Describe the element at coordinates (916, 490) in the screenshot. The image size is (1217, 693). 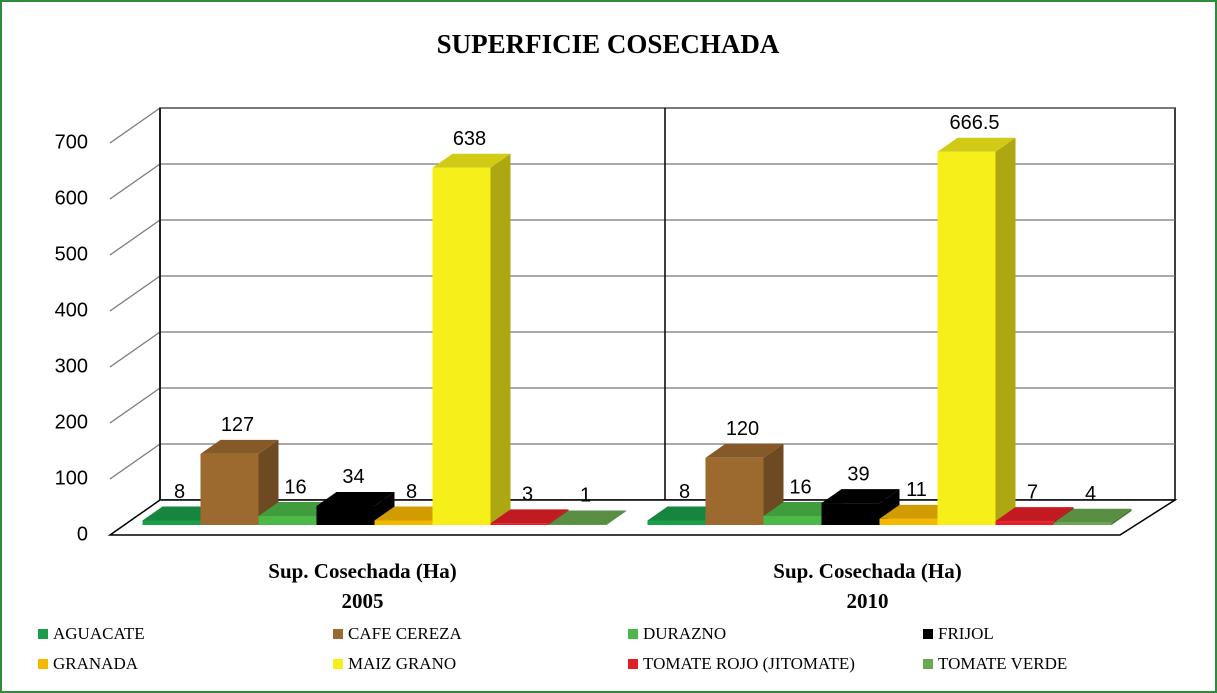
I see `data-label: 11` at that location.